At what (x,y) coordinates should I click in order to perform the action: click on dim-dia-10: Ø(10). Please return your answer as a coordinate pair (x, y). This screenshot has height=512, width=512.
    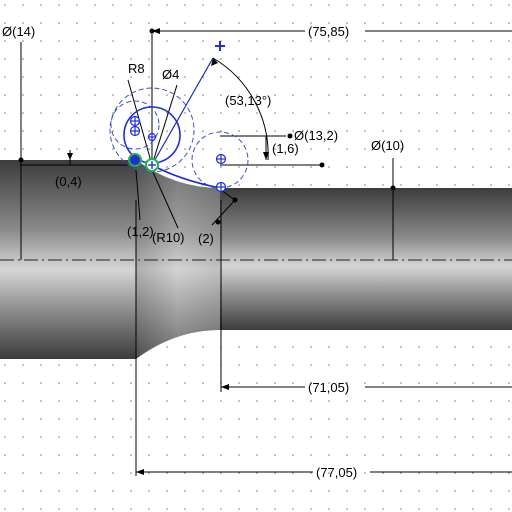
    Looking at the image, I should click on (387, 145).